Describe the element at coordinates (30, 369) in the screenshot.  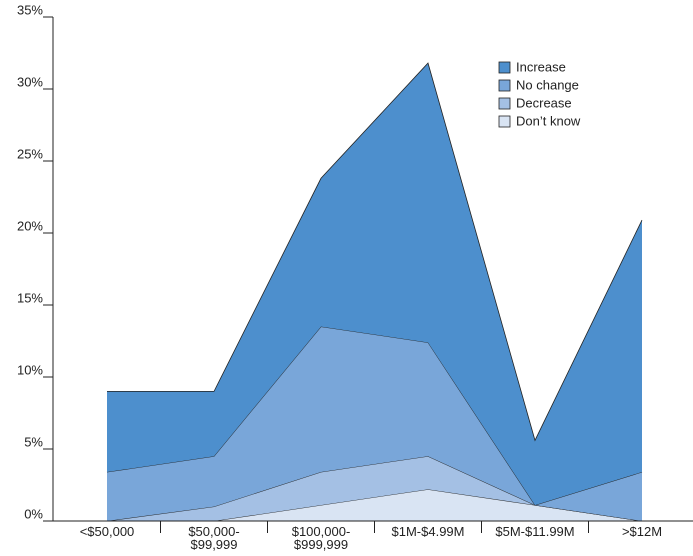
I see `y-tick-label: 10%` at that location.